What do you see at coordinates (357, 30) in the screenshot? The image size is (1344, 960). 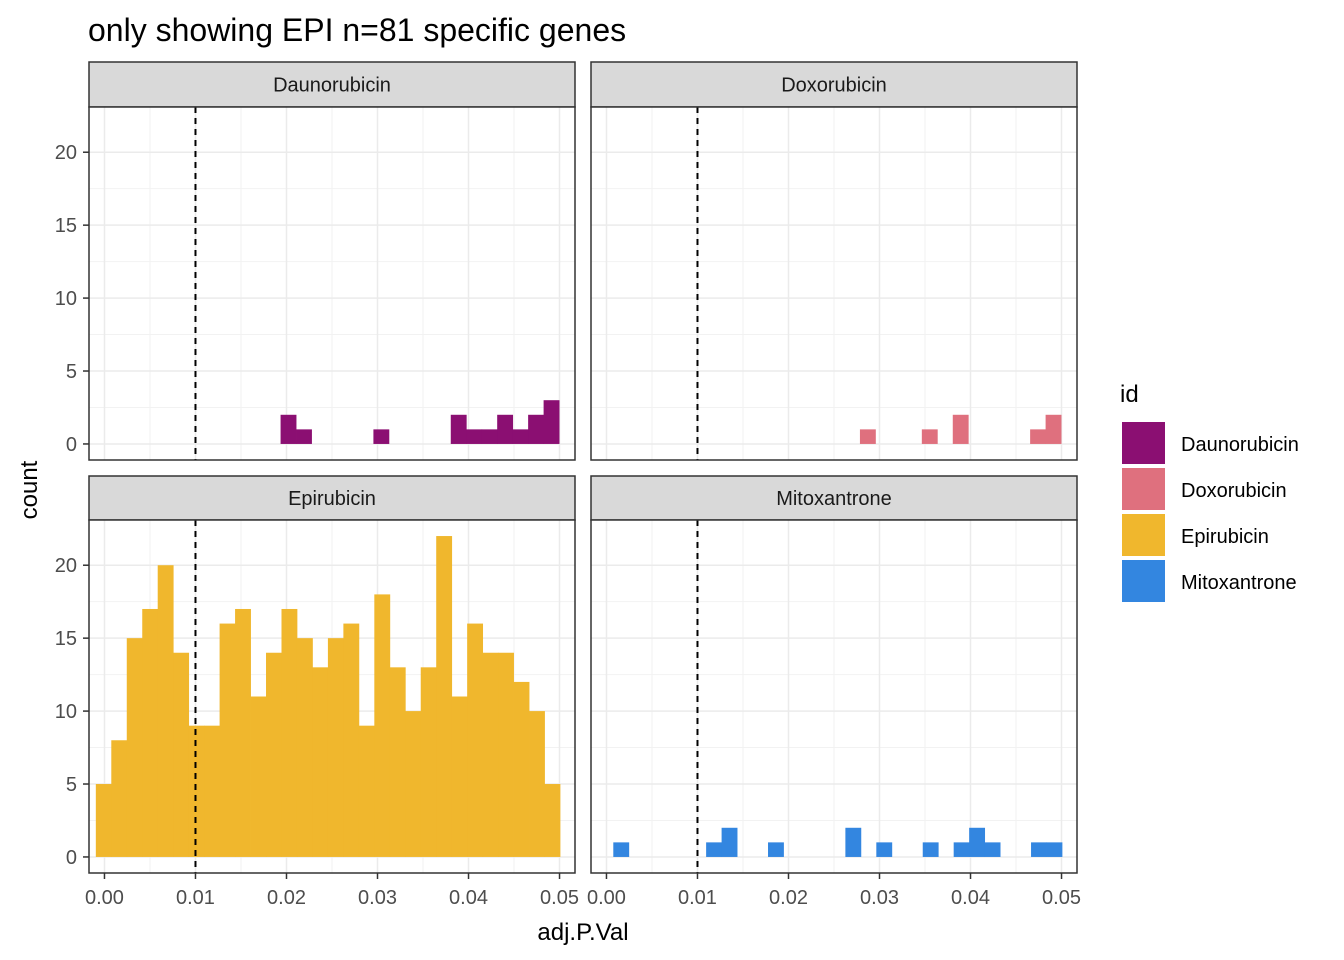 I see `chart-title: only showing EPI n=81 specific genes` at bounding box center [357, 30].